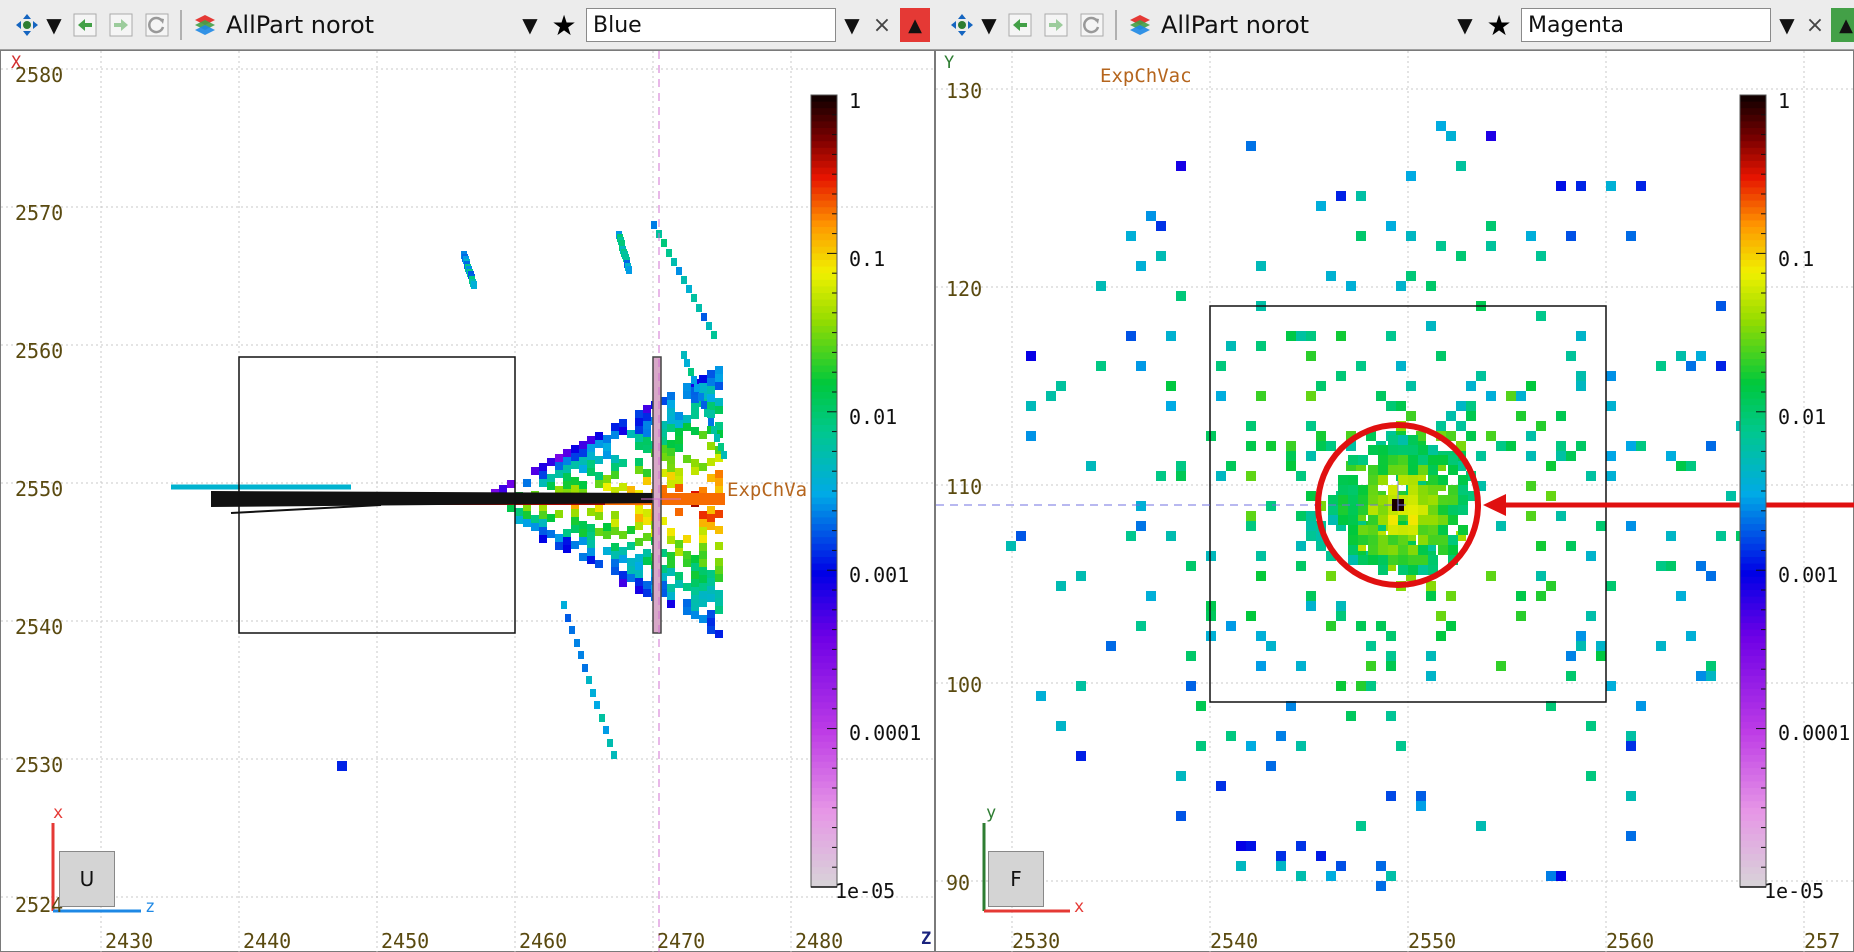 Image resolution: width=1854 pixels, height=952 pixels. I want to click on color-field: Magenta, so click(1646, 25).